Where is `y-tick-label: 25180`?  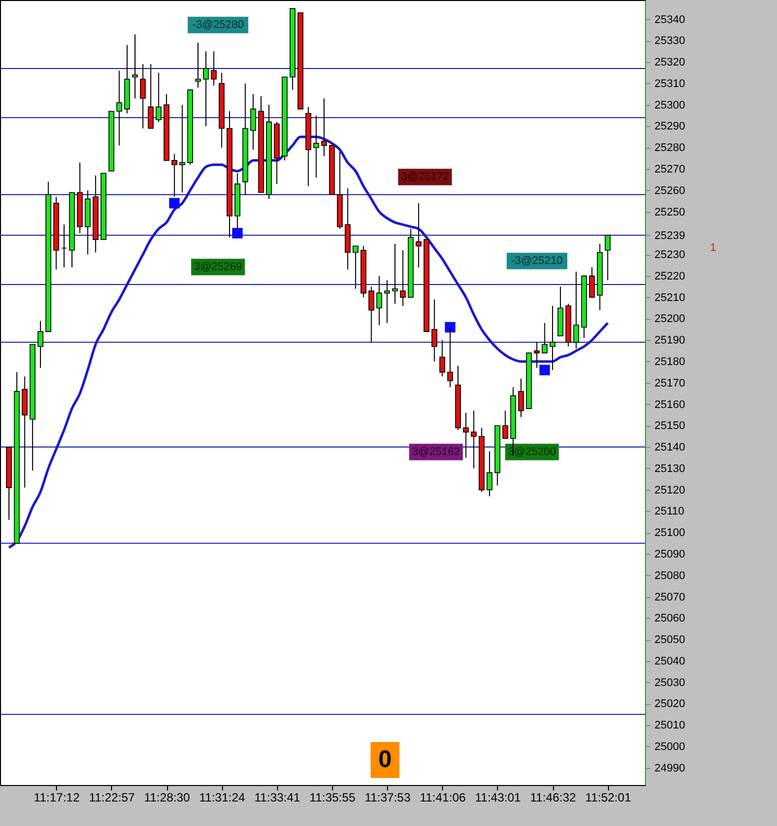 y-tick-label: 25180 is located at coordinates (670, 362).